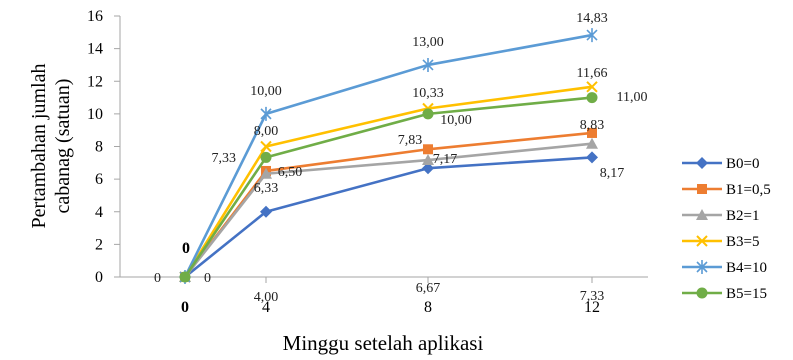 Image resolution: width=793 pixels, height=360 pixels. What do you see at coordinates (724, 294) in the screenshot?
I see `legend-item-b5-15: B5=15` at bounding box center [724, 294].